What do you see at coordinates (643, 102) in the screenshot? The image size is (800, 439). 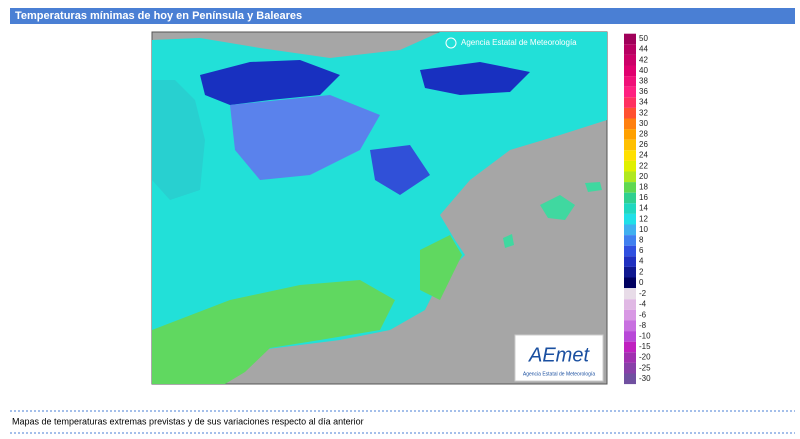 I see `legend-label: 34` at bounding box center [643, 102].